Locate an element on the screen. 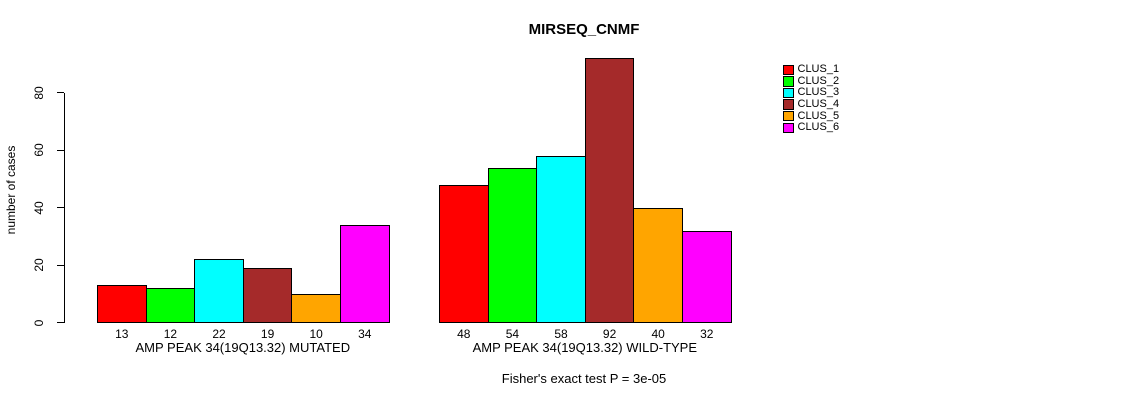 The image size is (1140, 400). legend-label: CLUS_4 is located at coordinates (818, 104).